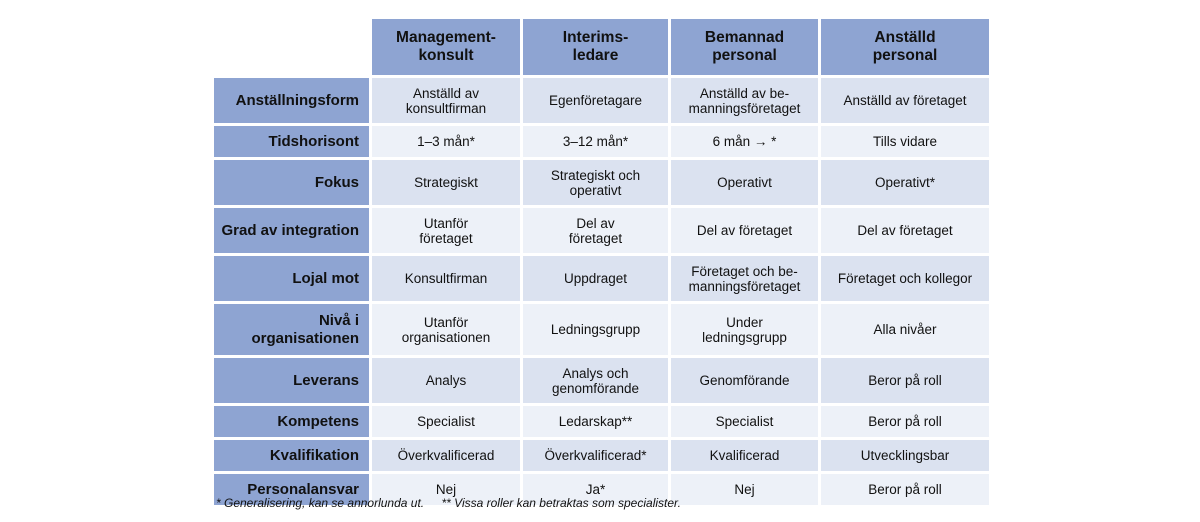 The image size is (1200, 522). What do you see at coordinates (291, 100) in the screenshot?
I see `row-header: Anställningsform` at bounding box center [291, 100].